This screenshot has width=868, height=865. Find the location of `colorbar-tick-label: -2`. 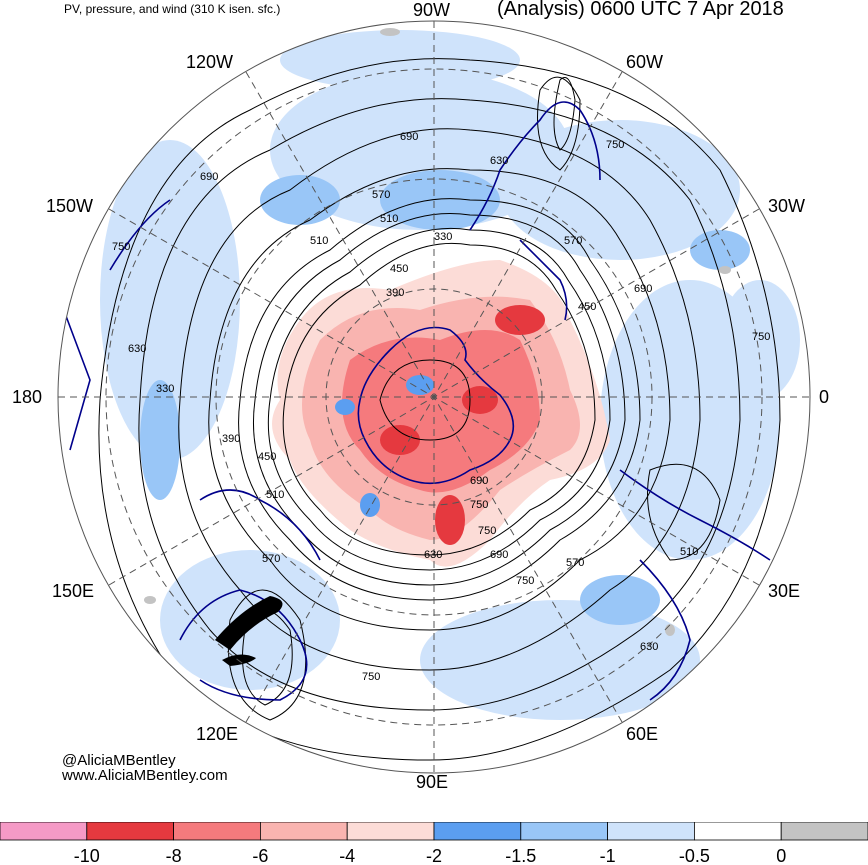

colorbar-tick-label: -2 is located at coordinates (434, 855).